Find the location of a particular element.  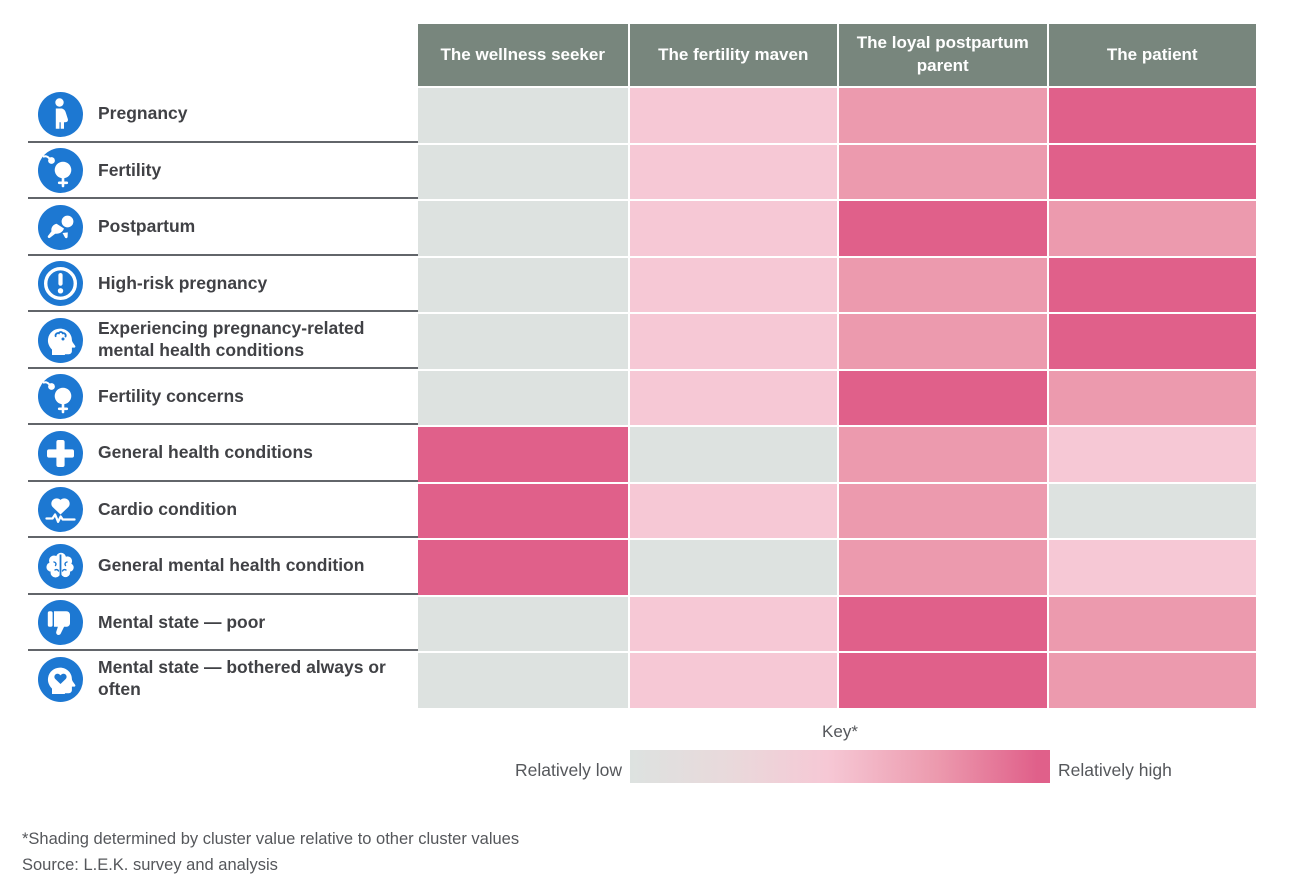

crawling-baby-icon is located at coordinates (60, 227).